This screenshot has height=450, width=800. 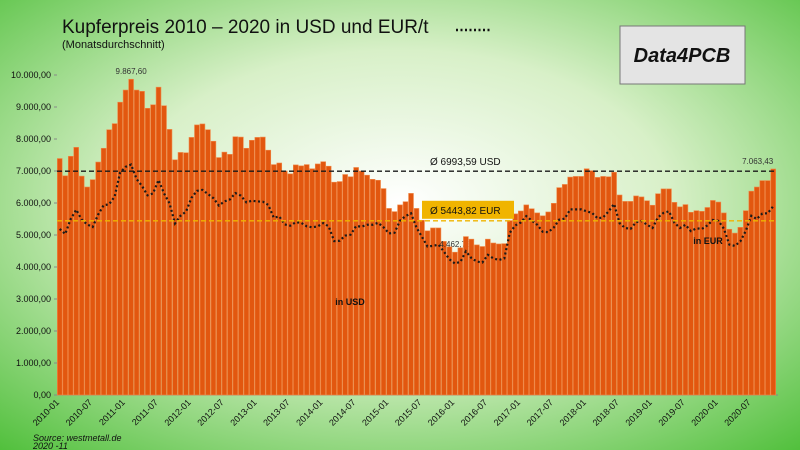 I want to click on reference-label: Ø 6993,59 USD, so click(x=465, y=162).